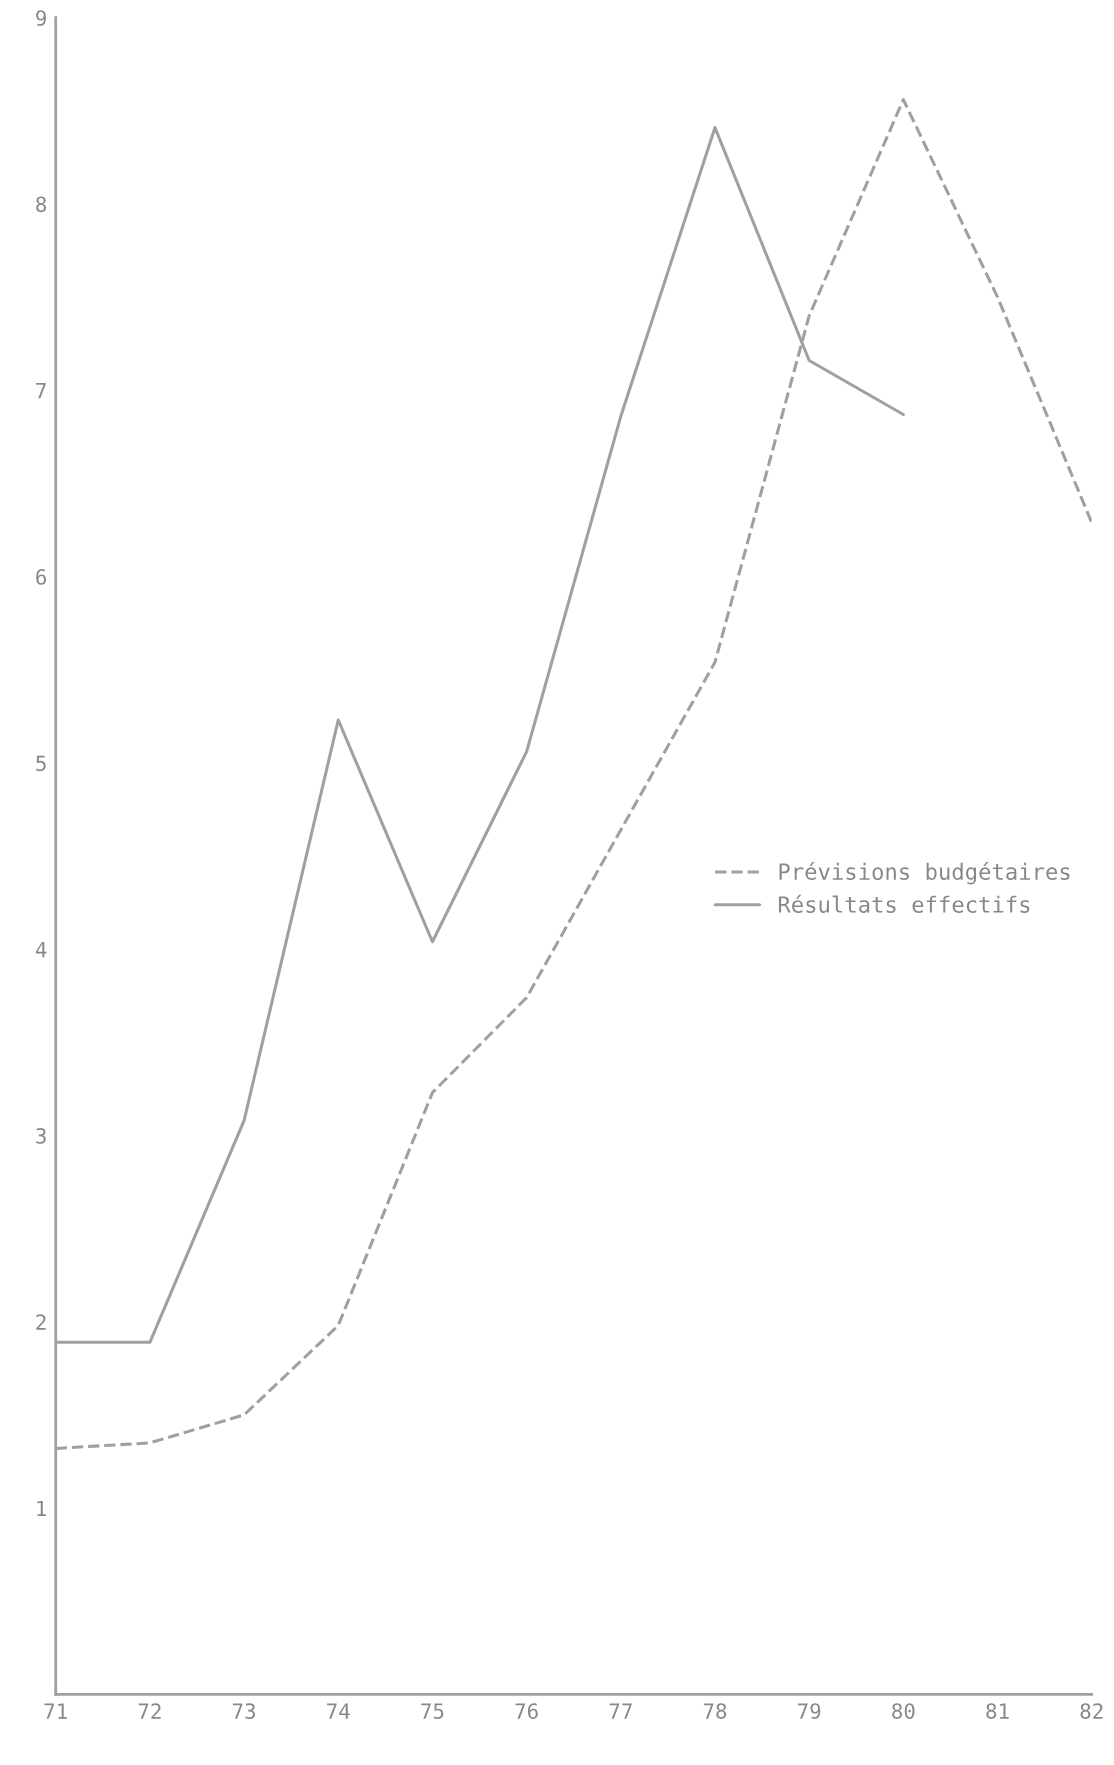 The image size is (1114, 1765). What do you see at coordinates (997, 1711) in the screenshot?
I see `x-tick-label: 81` at bounding box center [997, 1711].